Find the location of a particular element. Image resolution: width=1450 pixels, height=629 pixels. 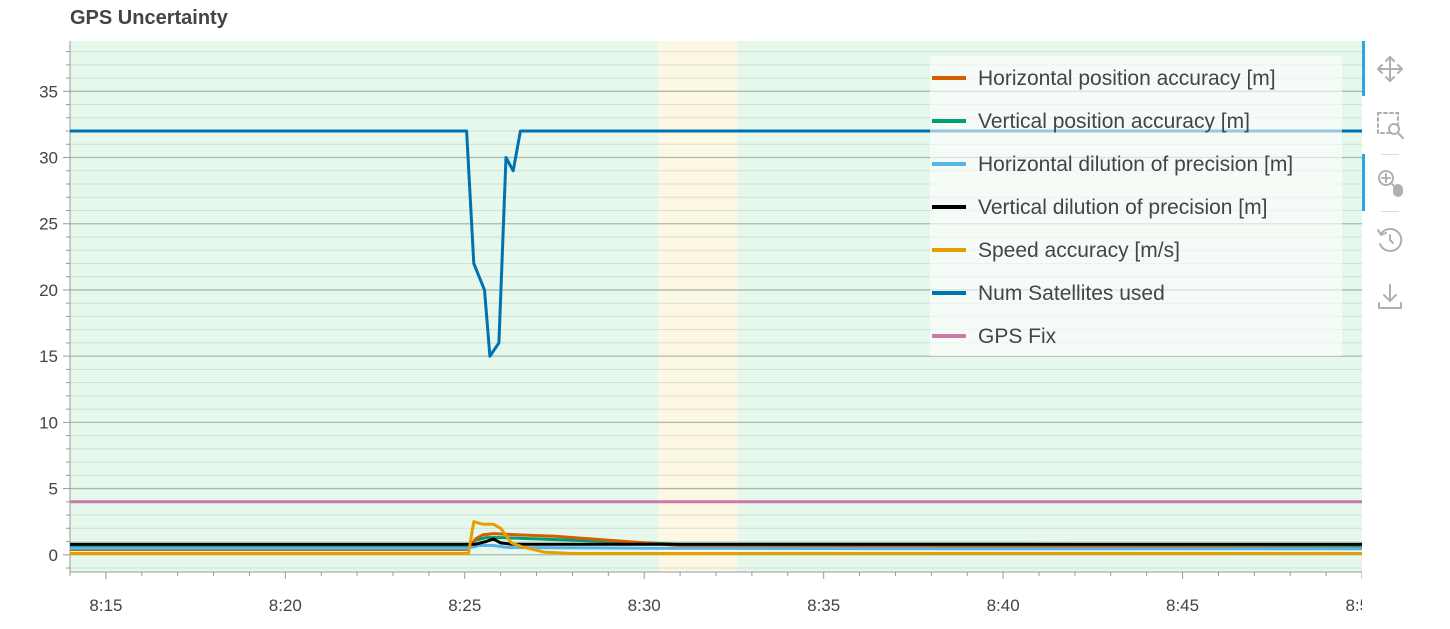

x-tick-label: 8:50 is located at coordinates (1353, 605).